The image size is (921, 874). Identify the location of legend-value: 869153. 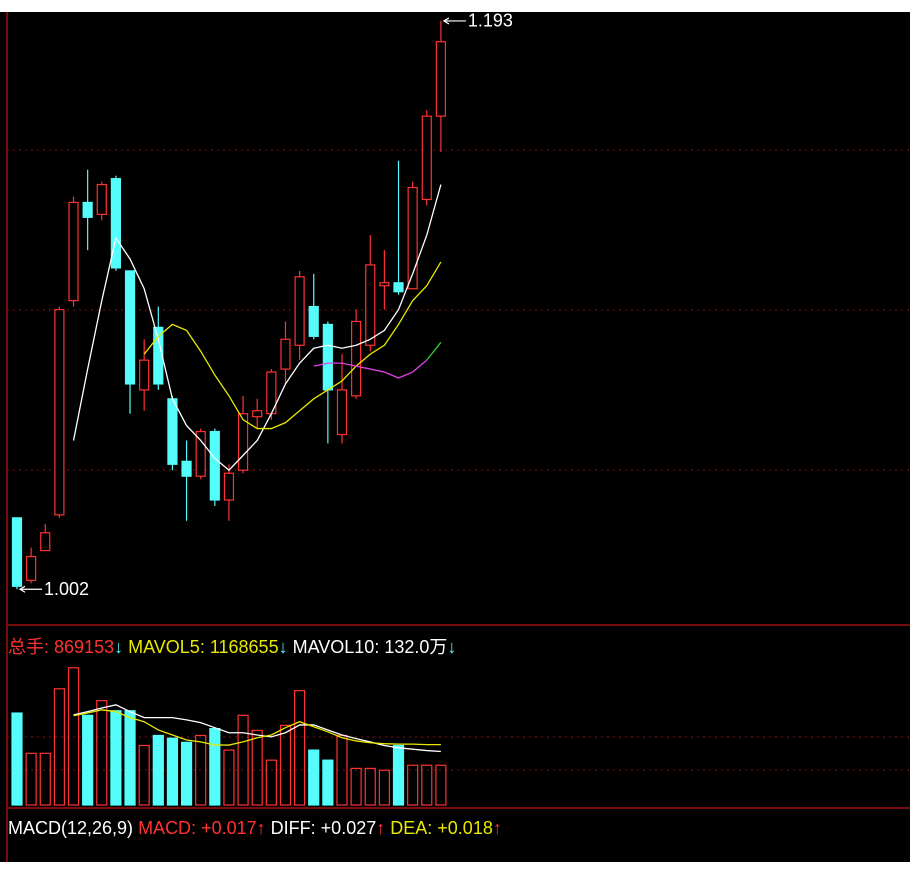
(84, 647).